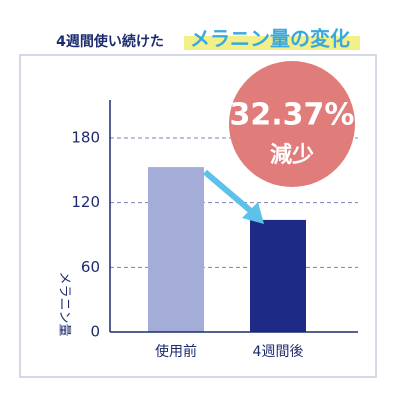  I want to click on chart-title-highlight: メラニン量の変化, so click(270, 39).